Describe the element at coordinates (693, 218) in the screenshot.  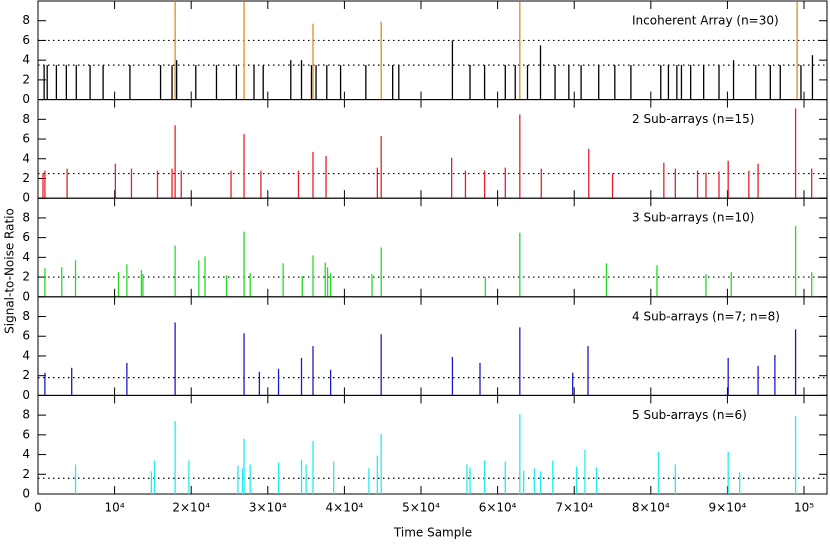
I see `panel-title: 3 Sub-arrays (n=10)` at that location.